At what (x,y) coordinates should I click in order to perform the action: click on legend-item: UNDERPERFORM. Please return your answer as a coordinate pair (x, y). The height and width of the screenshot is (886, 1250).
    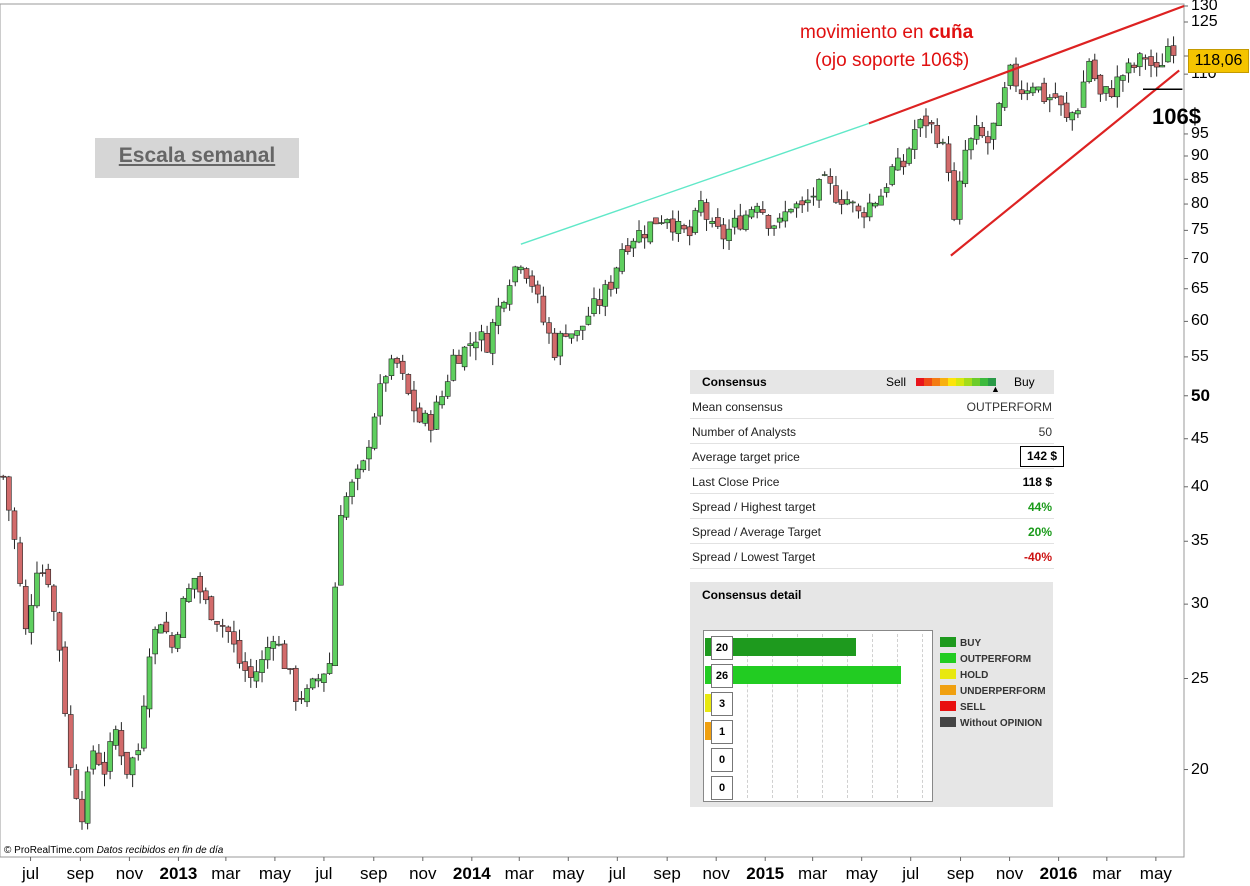
    Looking at the image, I should click on (993, 691).